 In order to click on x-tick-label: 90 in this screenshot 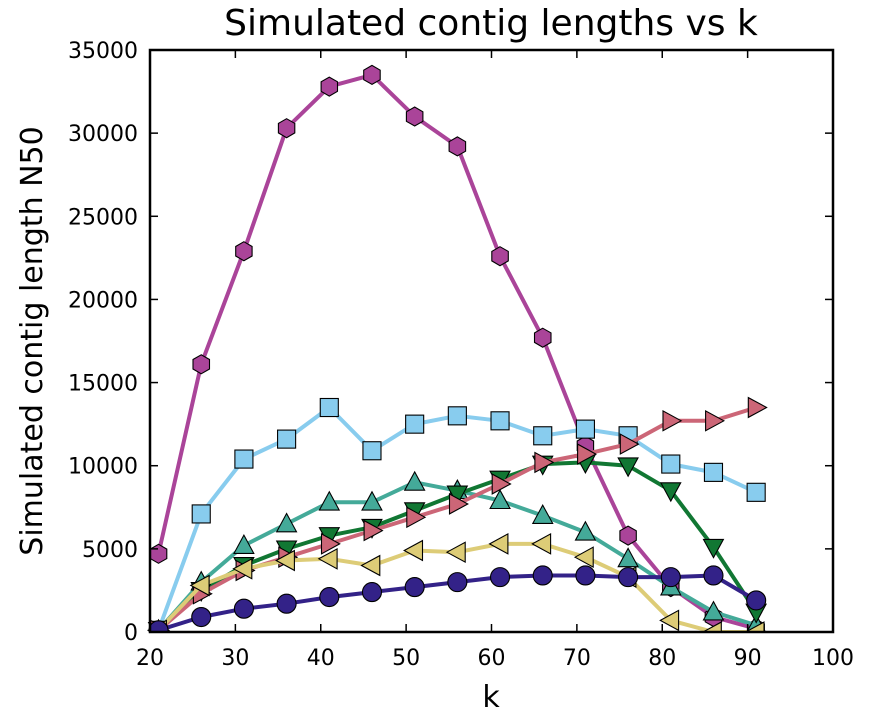, I will do `click(748, 658)`.